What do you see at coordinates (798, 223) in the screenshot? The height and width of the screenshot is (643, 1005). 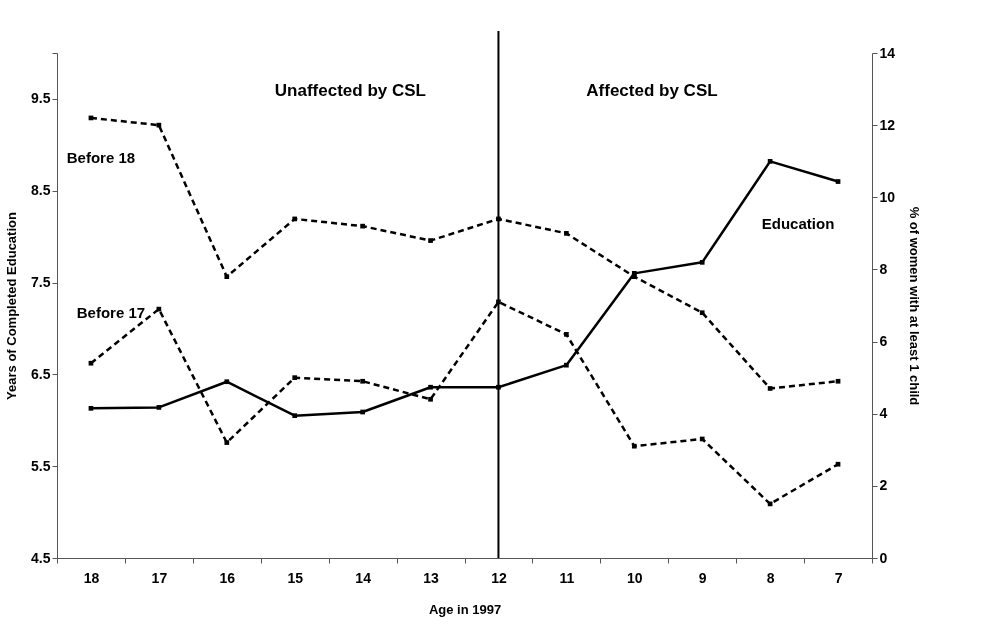 I see `series-label: Education` at bounding box center [798, 223].